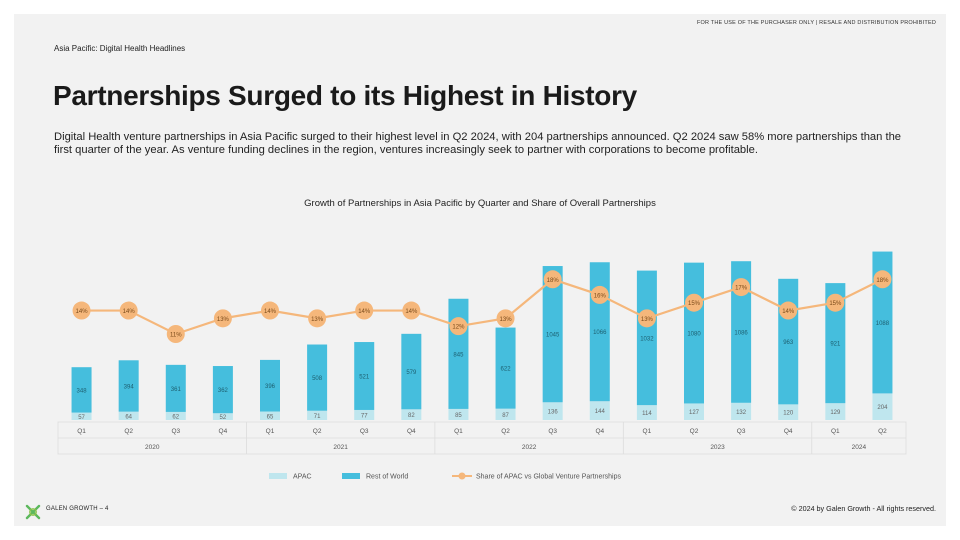 This screenshot has height=540, width=960. What do you see at coordinates (647, 339) in the screenshot?
I see `data-label-rest-of-world: 1032` at bounding box center [647, 339].